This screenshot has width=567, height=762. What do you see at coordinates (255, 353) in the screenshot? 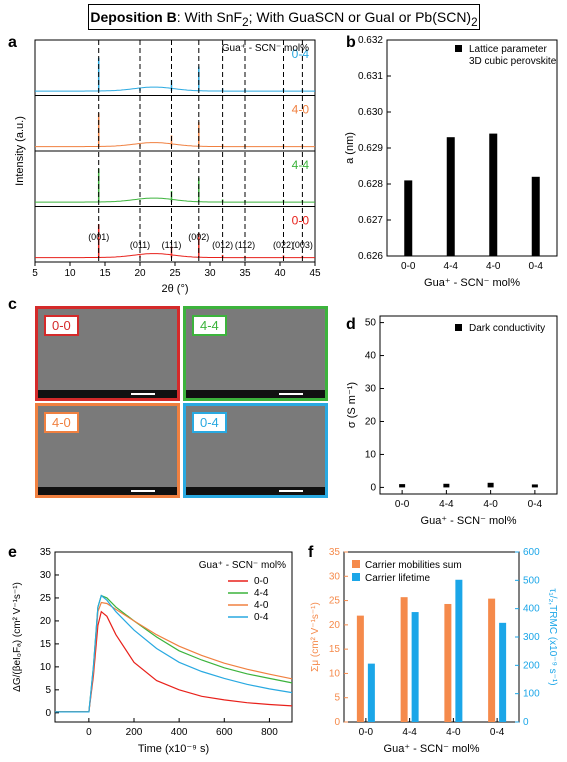
I see `sem-image-4-4: 4-4` at bounding box center [255, 353].